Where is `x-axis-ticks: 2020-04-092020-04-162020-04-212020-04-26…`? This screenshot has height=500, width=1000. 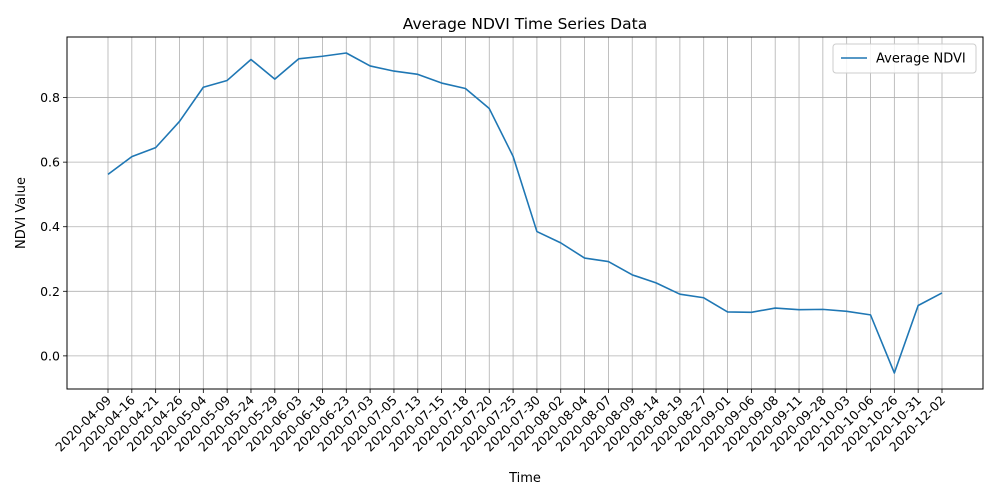
x-axis-ticks: 2020-04-092020-04-162020-04-212020-04-26… is located at coordinates (500, 421).